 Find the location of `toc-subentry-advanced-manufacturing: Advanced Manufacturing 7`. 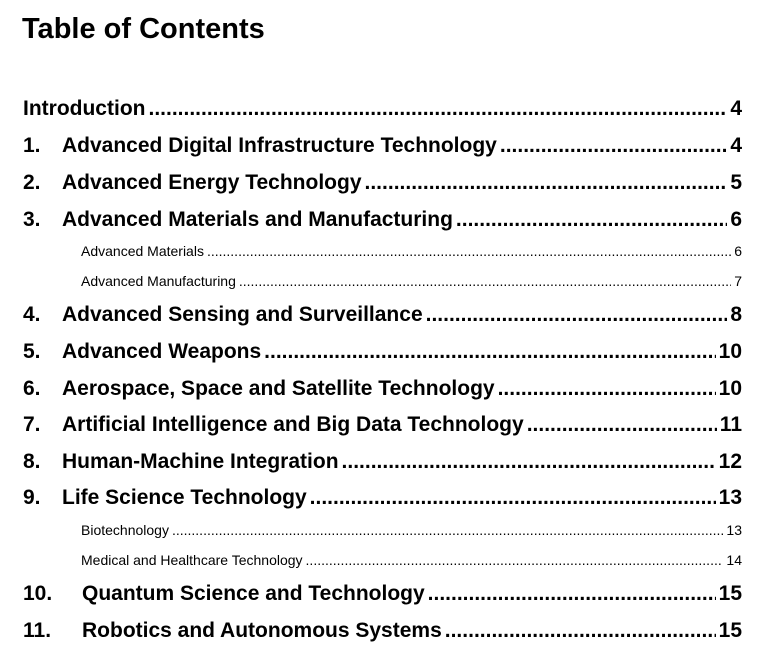

toc-subentry-advanced-manufacturing: Advanced Manufacturing 7 is located at coordinates (411, 281).